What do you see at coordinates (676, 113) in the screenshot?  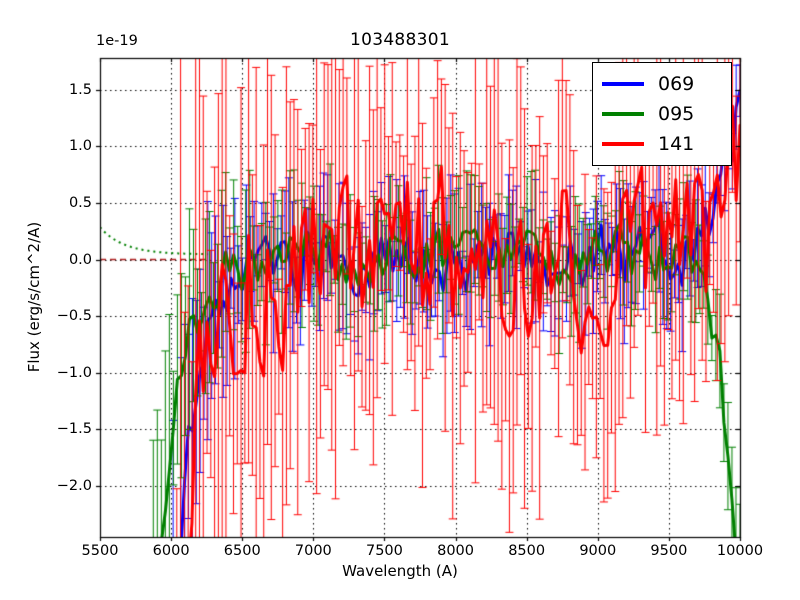 I see `legend-label-095: 095` at bounding box center [676, 113].